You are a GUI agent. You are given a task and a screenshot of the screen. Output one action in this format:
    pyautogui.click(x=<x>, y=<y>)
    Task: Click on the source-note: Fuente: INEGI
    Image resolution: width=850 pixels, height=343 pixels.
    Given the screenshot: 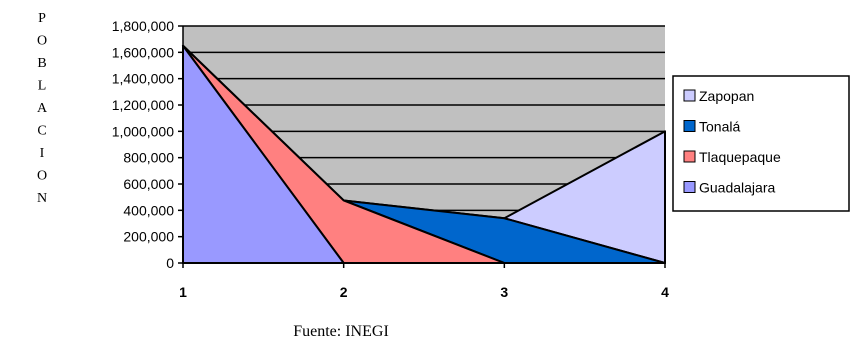 What is the action you would take?
    pyautogui.click(x=341, y=331)
    